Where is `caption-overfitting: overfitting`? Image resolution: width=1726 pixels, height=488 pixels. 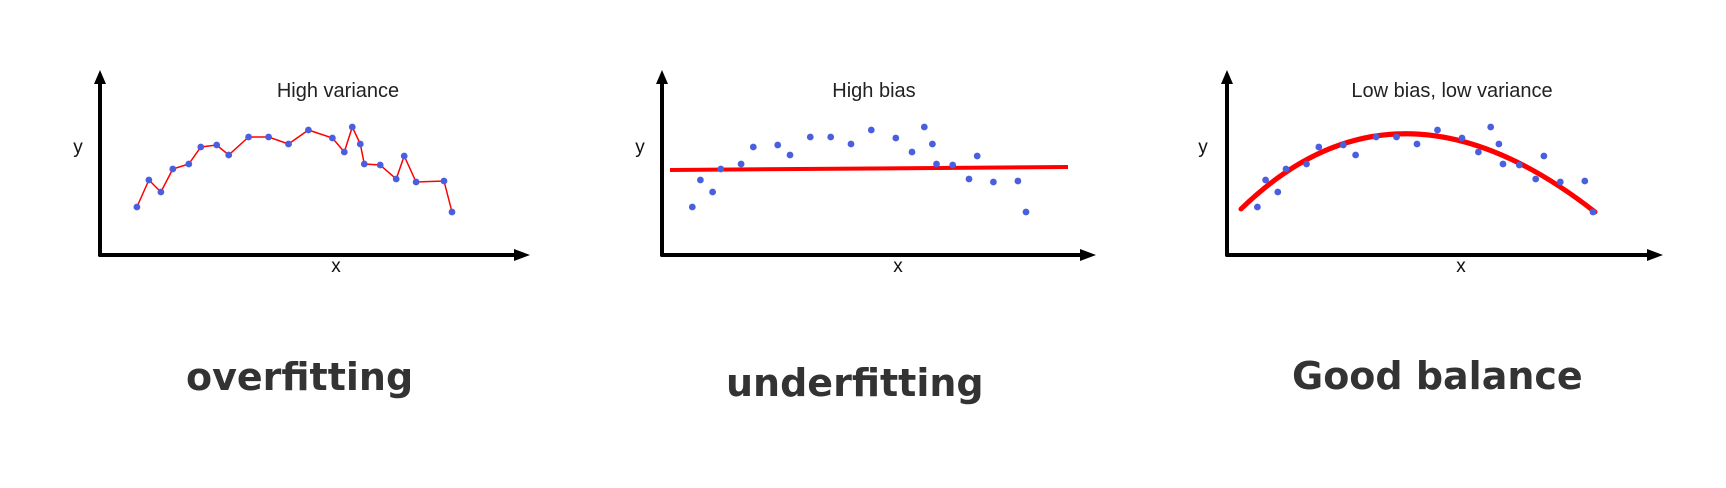 caption-overfitting: overfitting is located at coordinates (300, 377).